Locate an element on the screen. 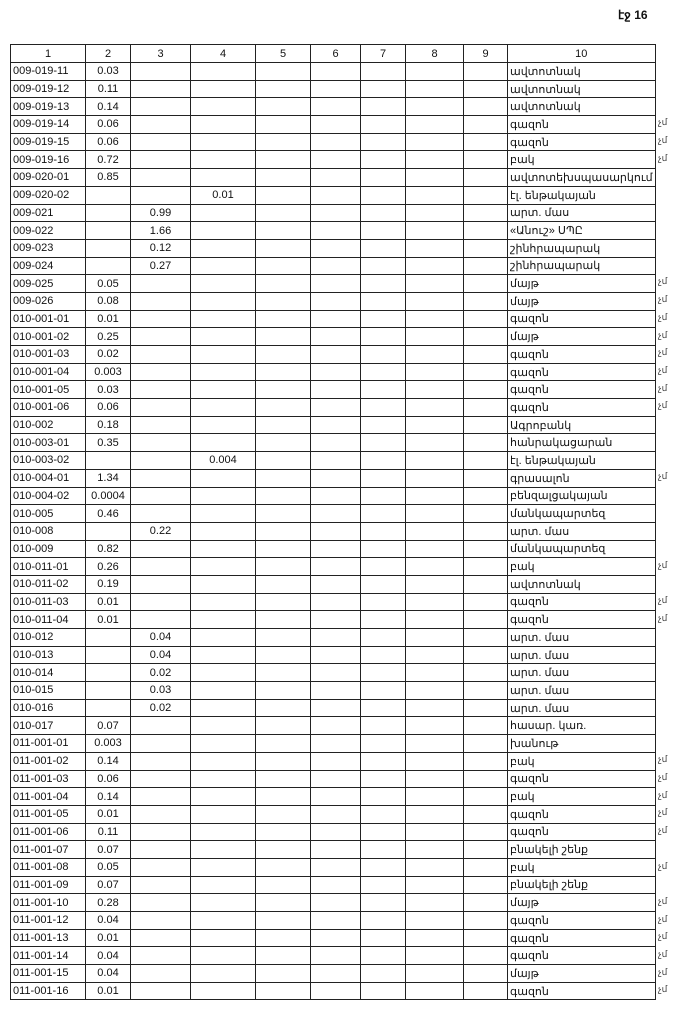  cell-col-2: 0.14 is located at coordinates (108, 796).